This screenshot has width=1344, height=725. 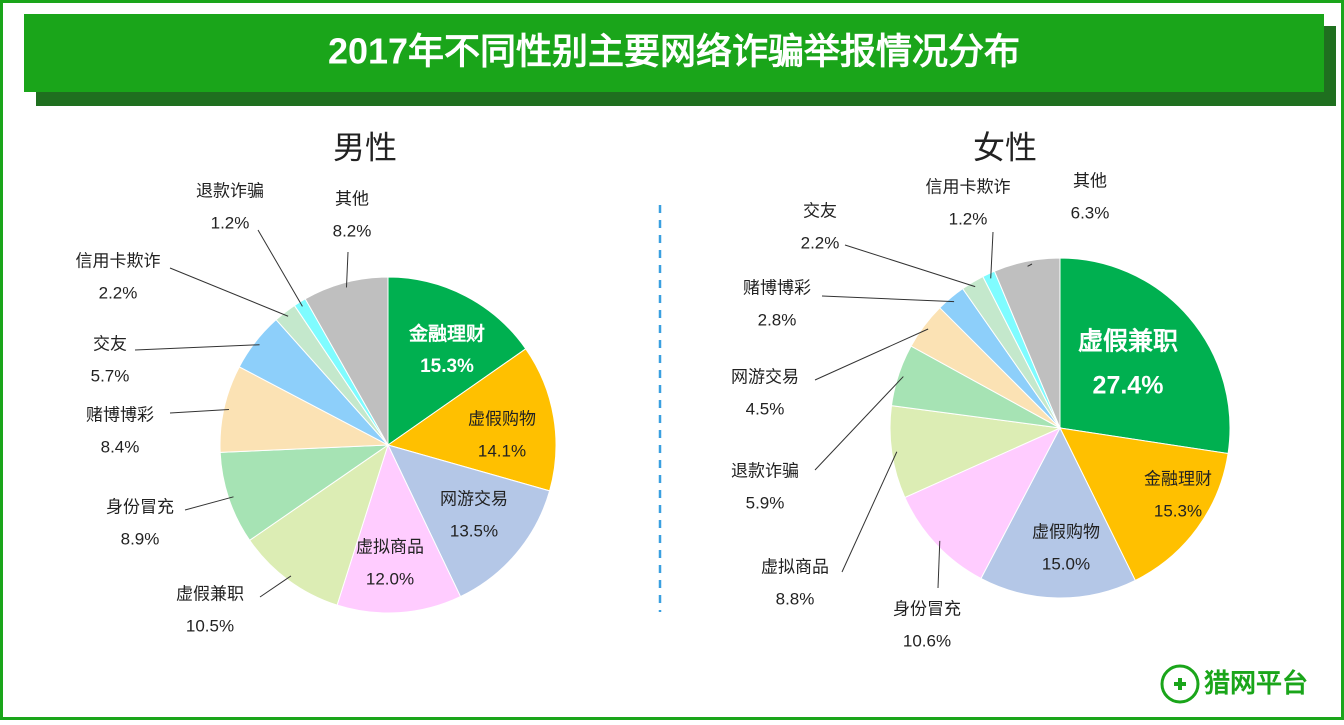 I want to click on value-label: 13.5%, so click(x=474, y=530).